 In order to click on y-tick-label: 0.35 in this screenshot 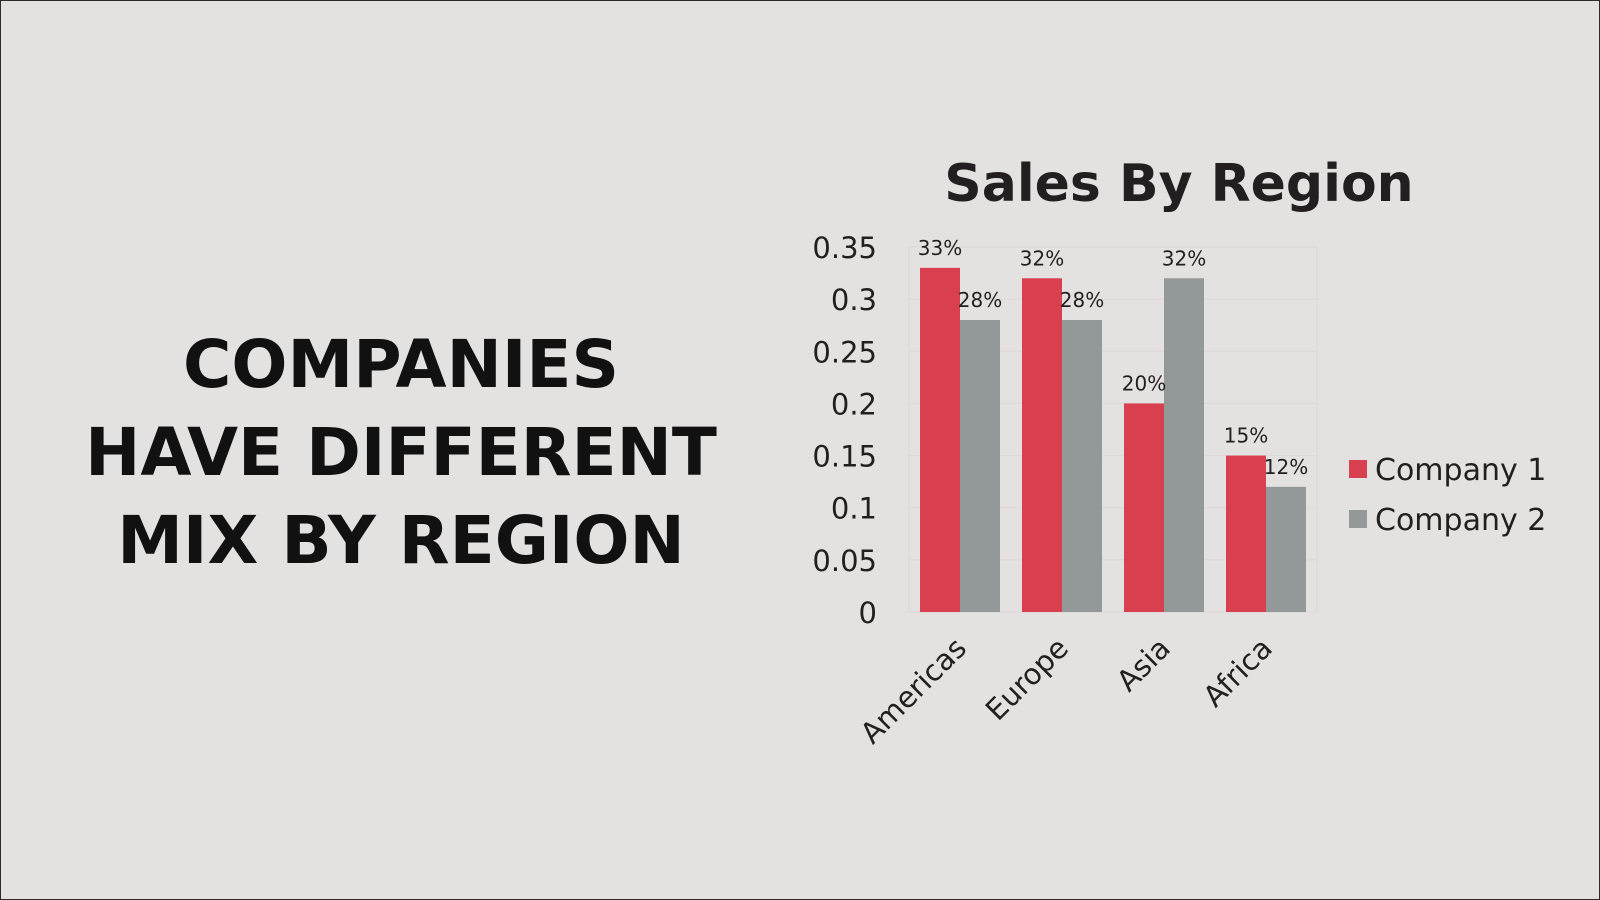, I will do `click(844, 248)`.